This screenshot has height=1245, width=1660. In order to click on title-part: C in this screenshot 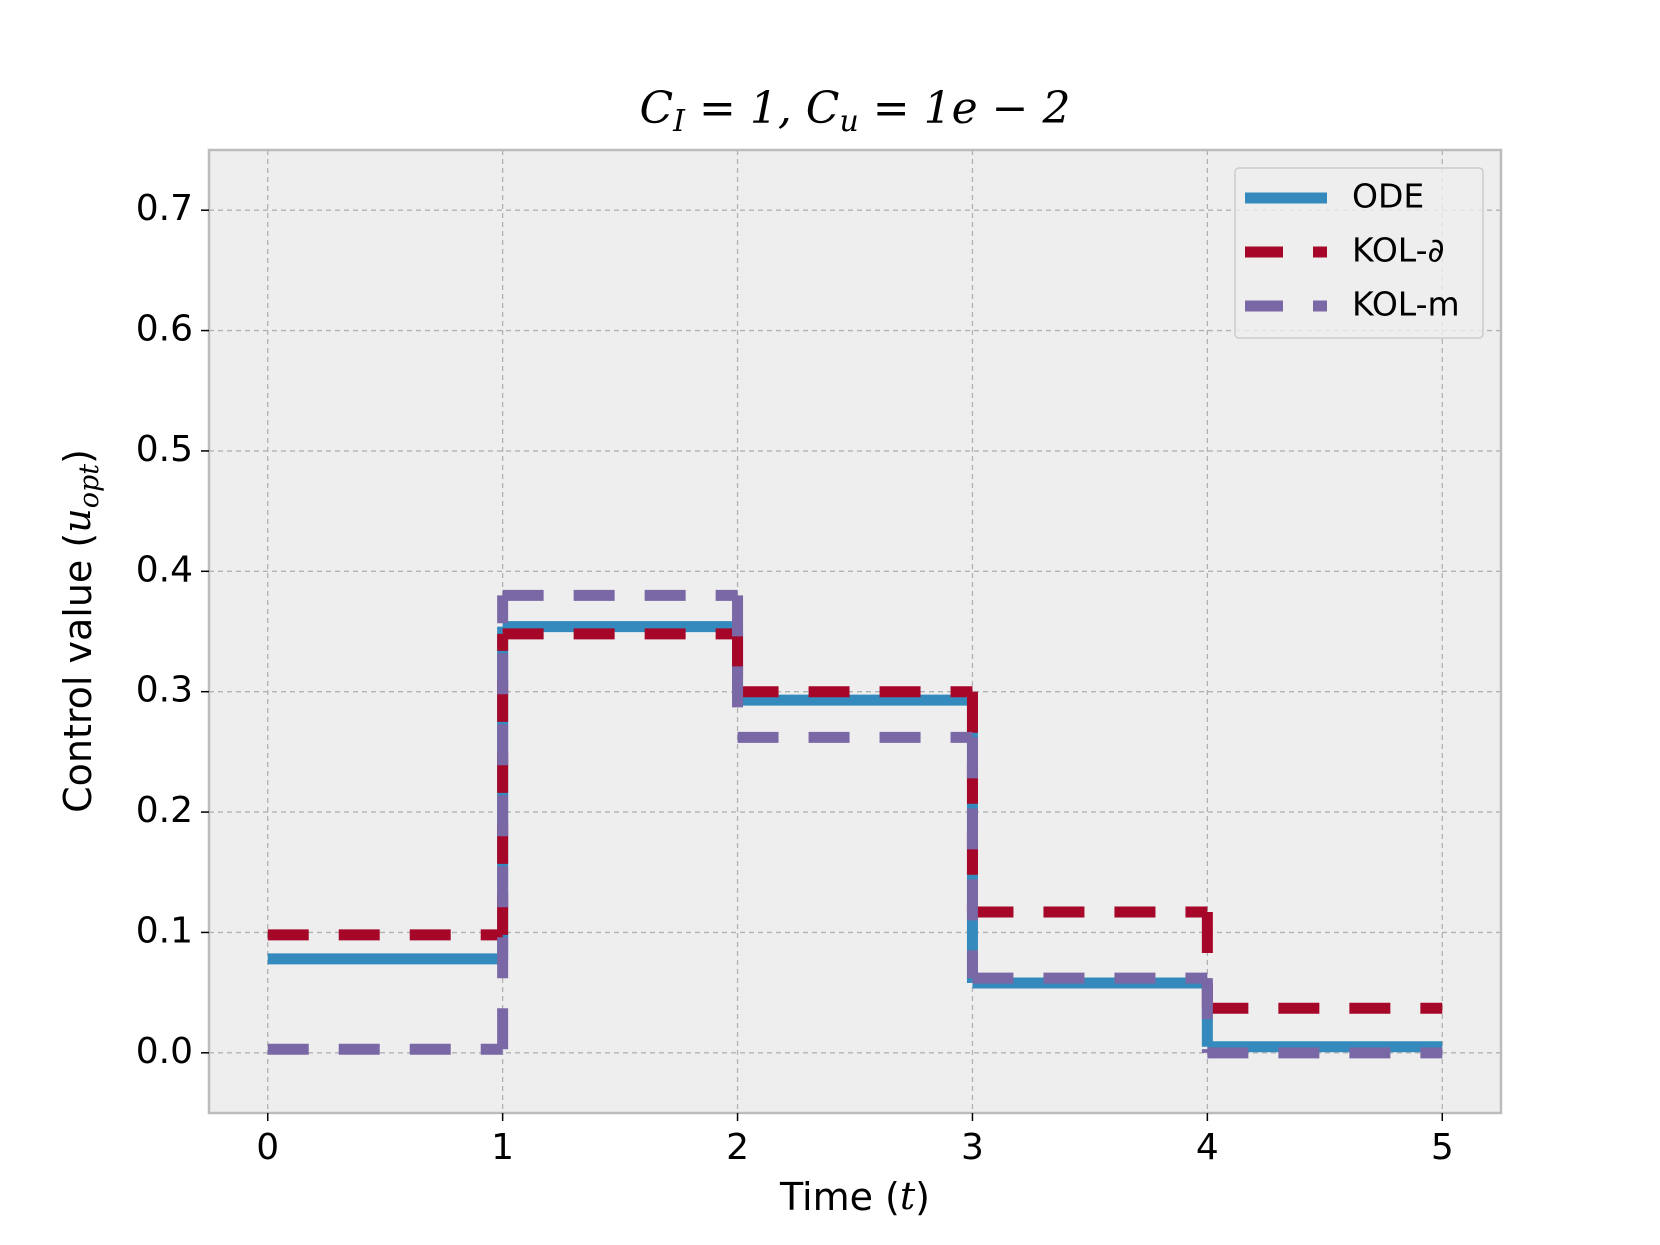, I will do `click(656, 108)`.